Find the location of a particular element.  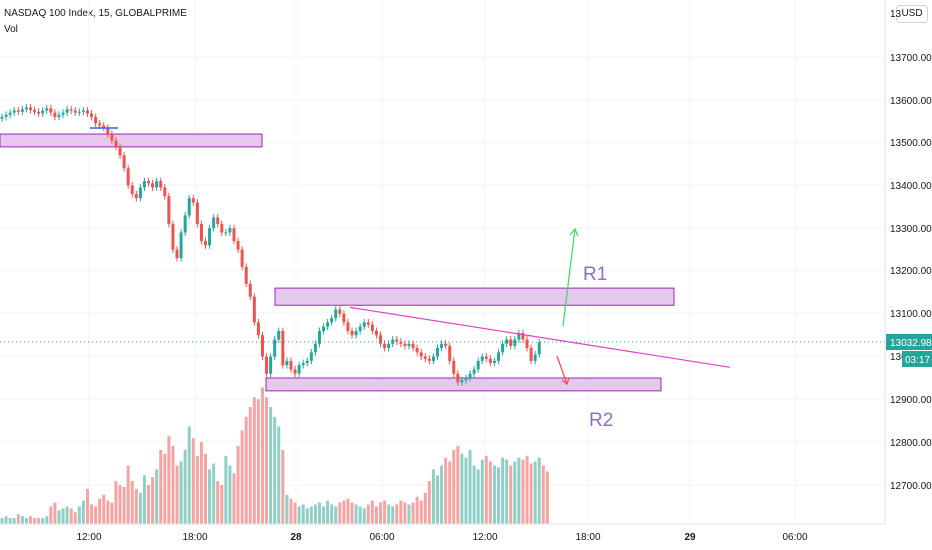

currency-button: USD is located at coordinates (912, 14).